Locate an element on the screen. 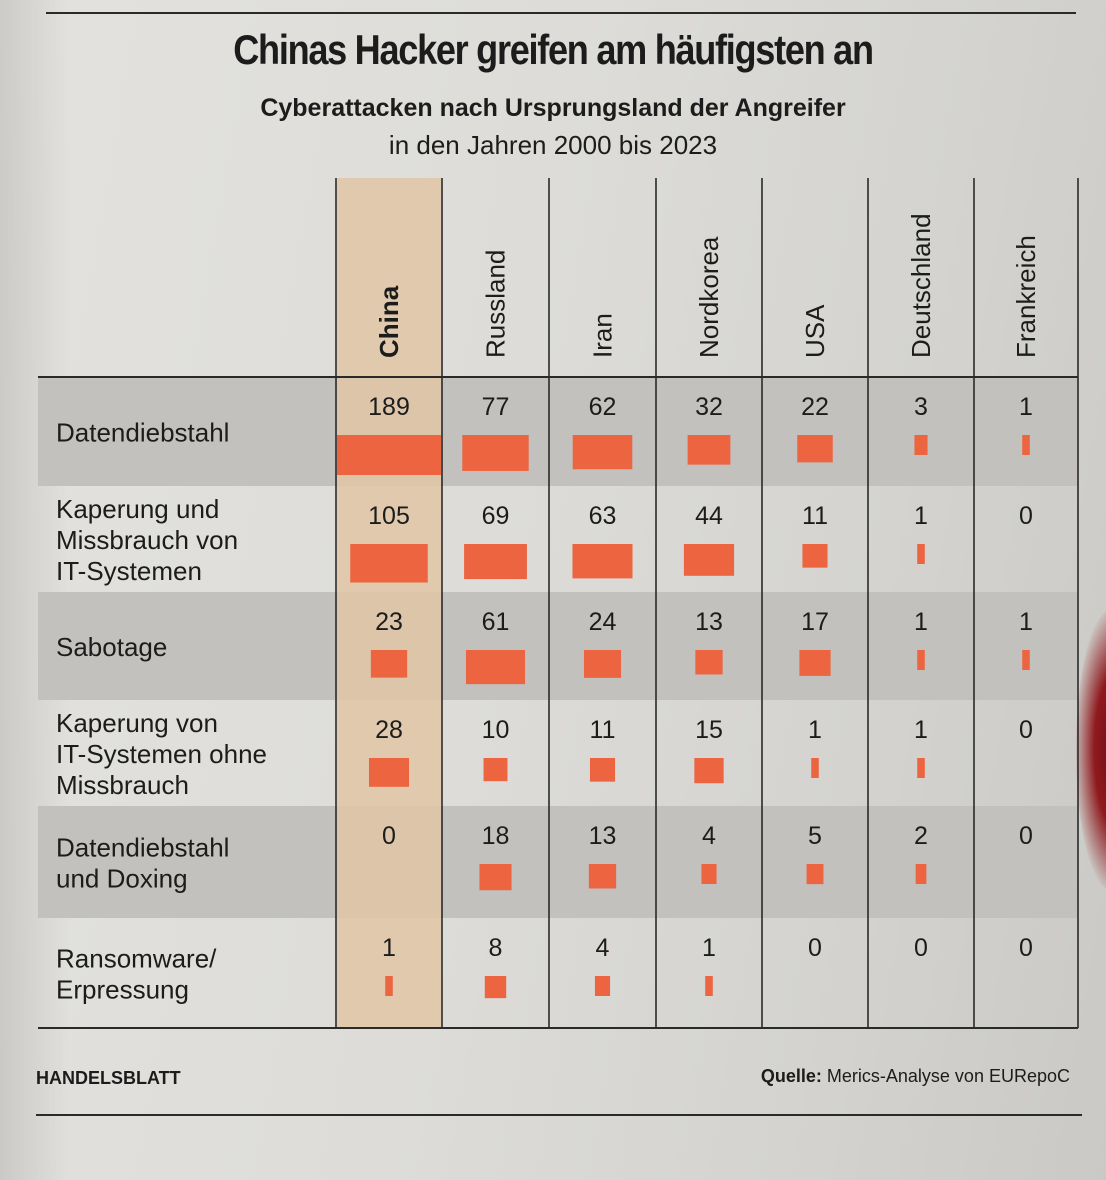  bottom-rule is located at coordinates (559, 1115).